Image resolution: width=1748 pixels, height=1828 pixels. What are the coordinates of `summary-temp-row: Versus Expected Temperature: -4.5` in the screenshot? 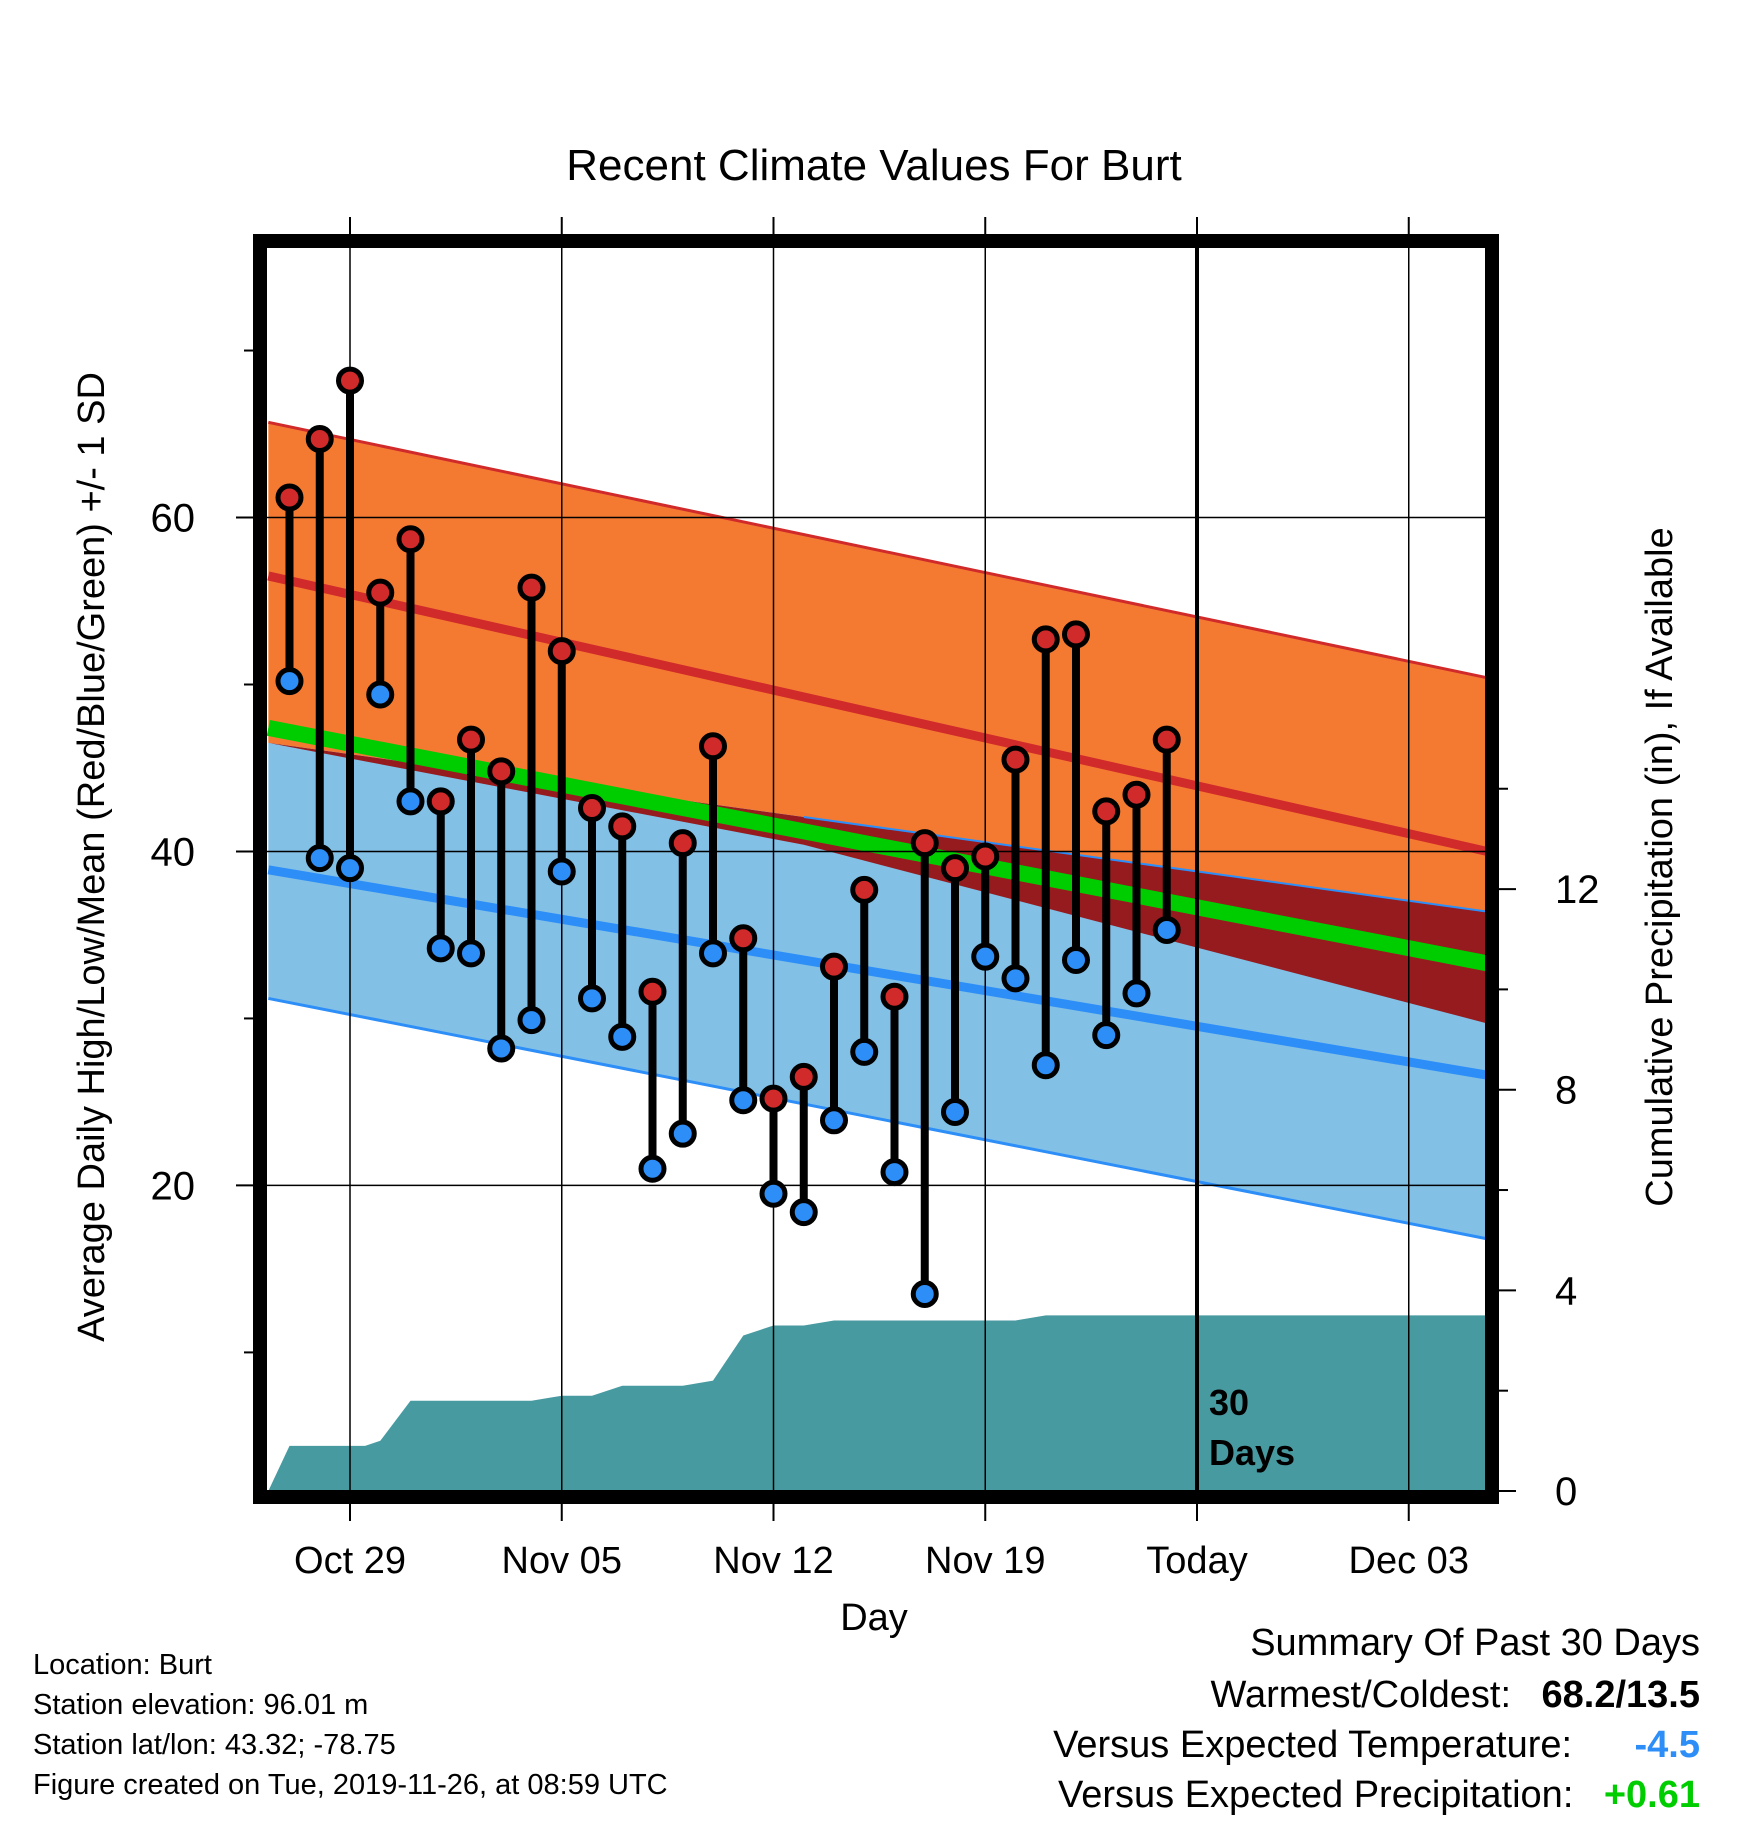 It's located at (1376, 1745).